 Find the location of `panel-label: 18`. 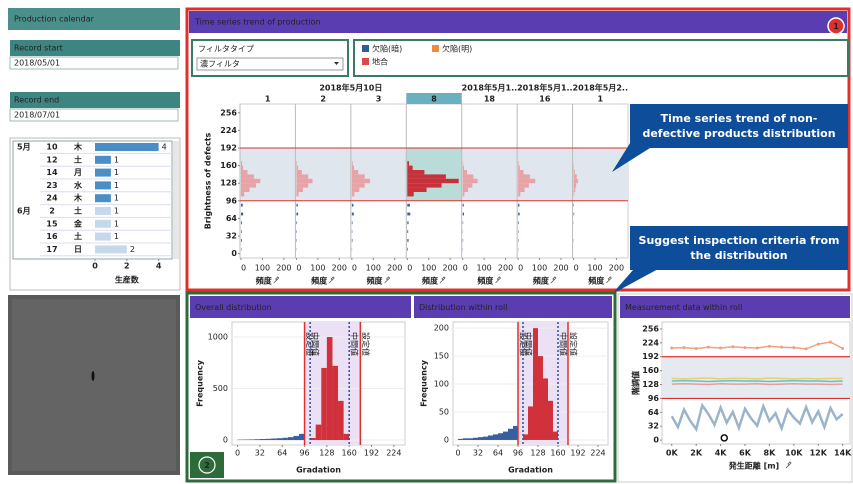

panel-label: 18 is located at coordinates (490, 99).